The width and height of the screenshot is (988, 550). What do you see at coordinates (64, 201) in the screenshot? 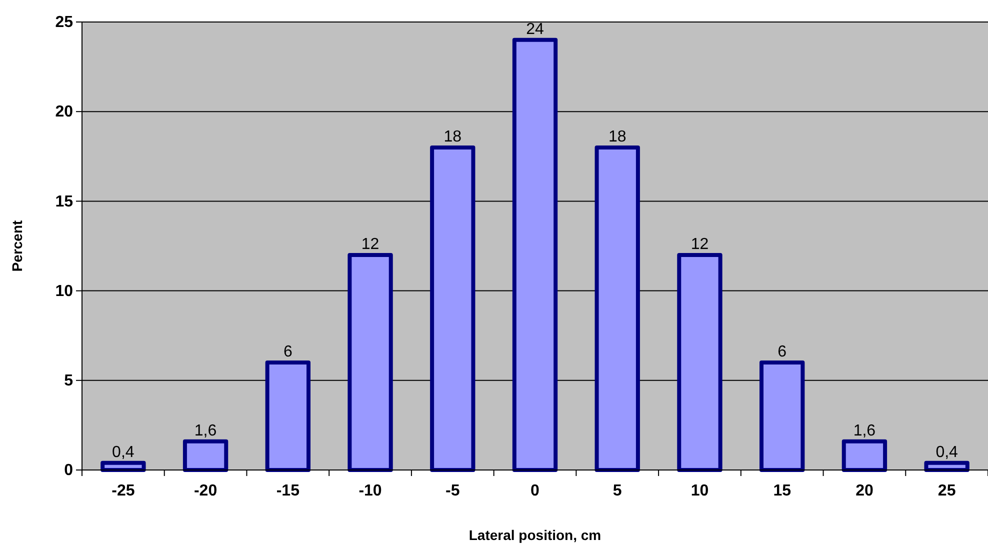
I see `y-tick-label: 15` at bounding box center [64, 201].